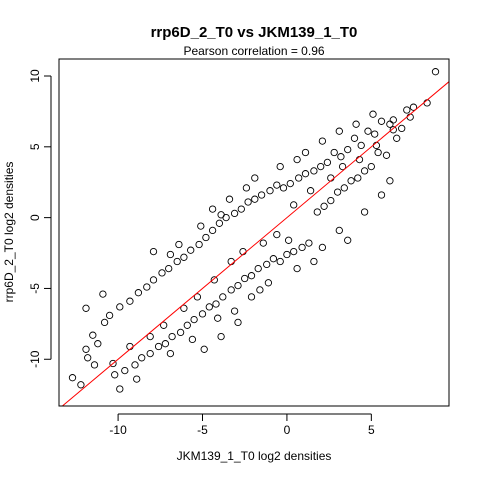  I want to click on chart-title: rrp6D_2_T0 vs JKM139_1_T0, so click(254, 32).